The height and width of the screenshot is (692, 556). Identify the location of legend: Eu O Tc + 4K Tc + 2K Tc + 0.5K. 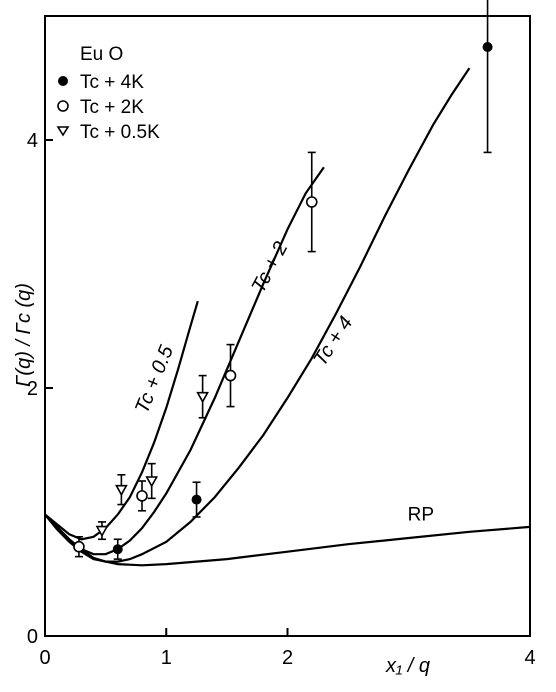
(108, 93).